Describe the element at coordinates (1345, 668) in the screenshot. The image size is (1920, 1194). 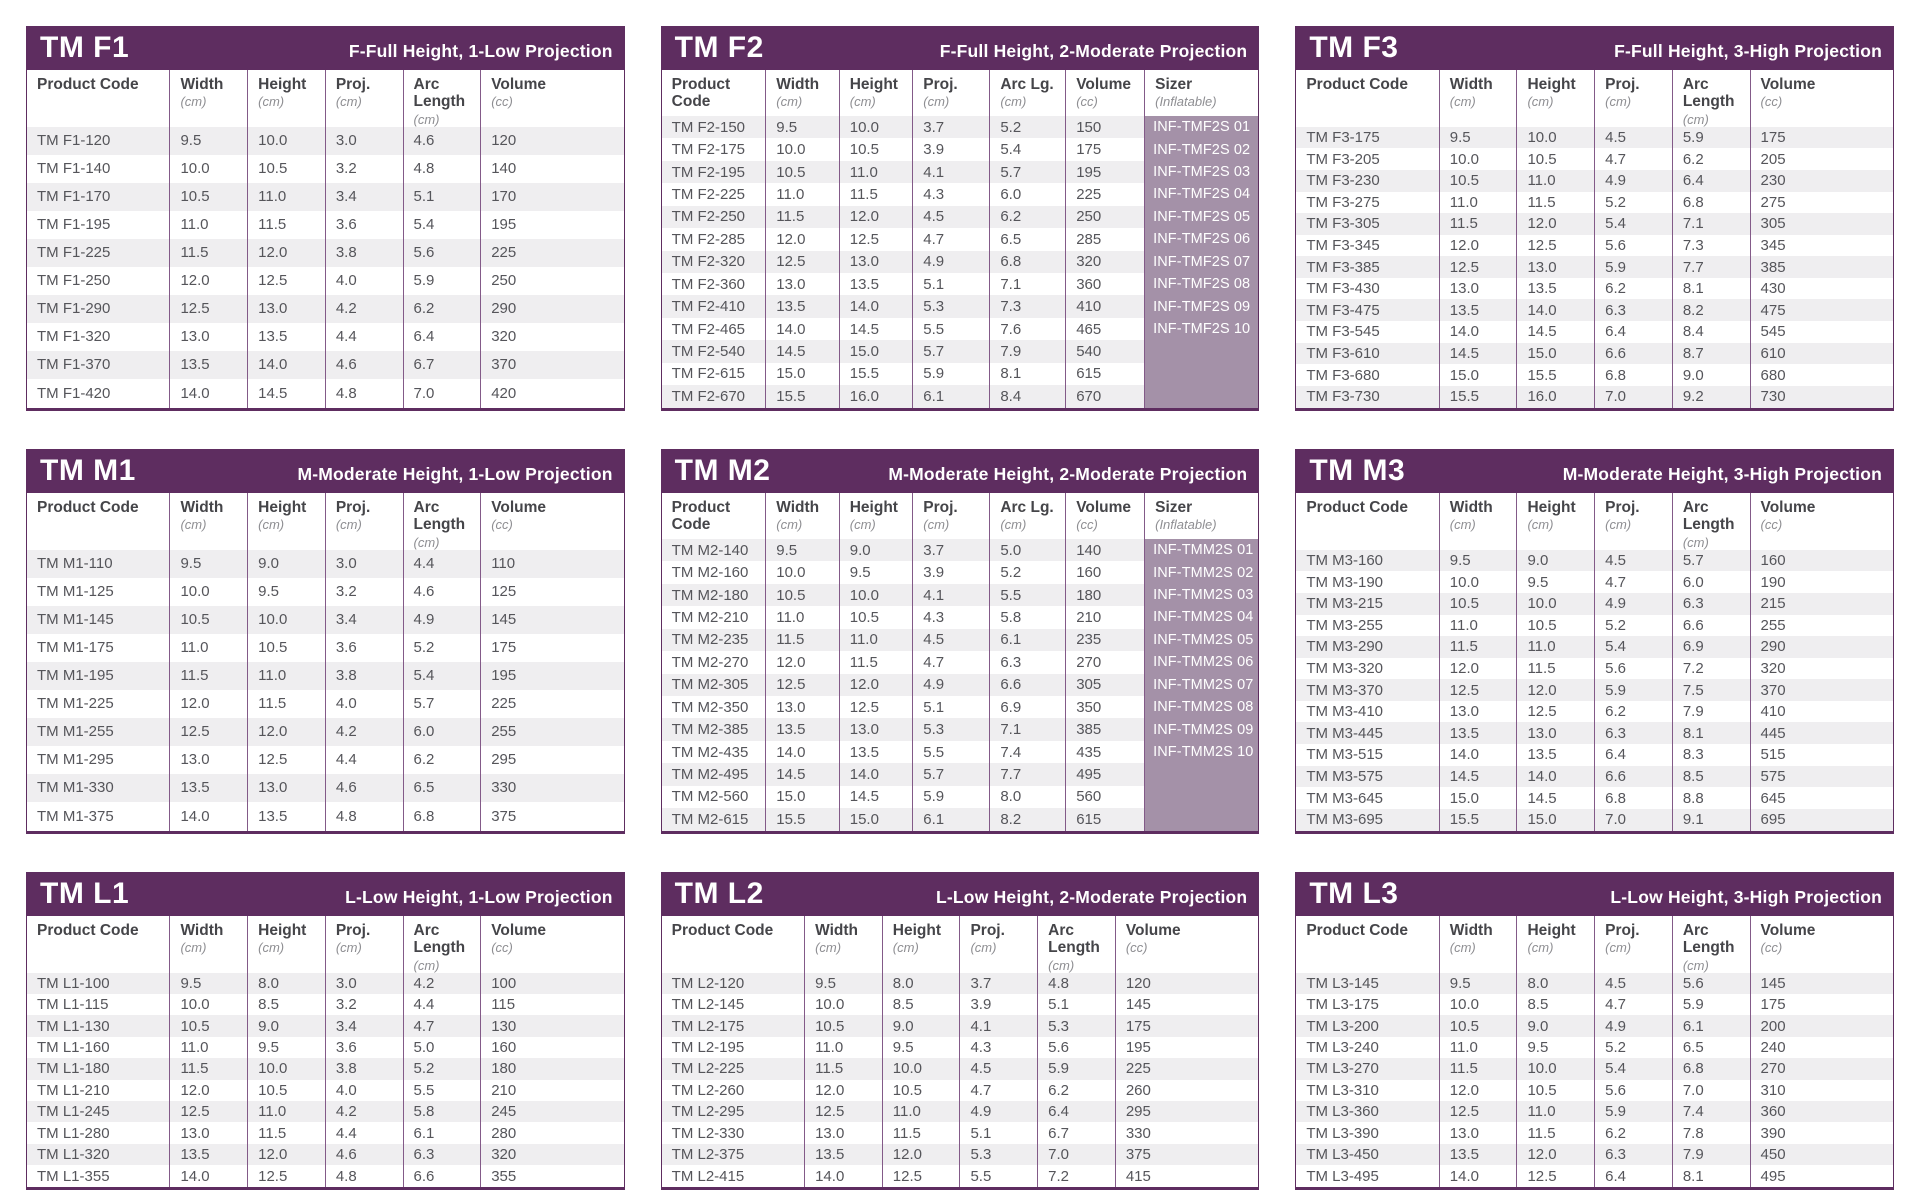
I see `cell-product-code: TM M3-320` at that location.